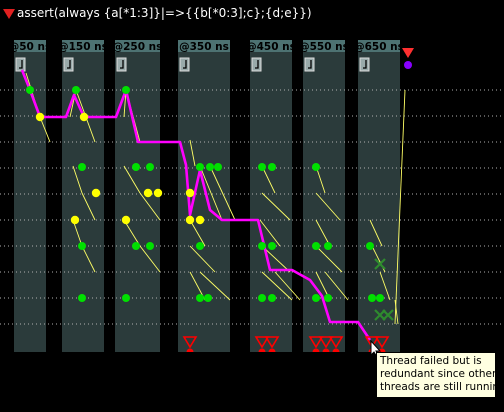  I want to click on tooltip-line-1: Thread failed but is, so click(431, 361).